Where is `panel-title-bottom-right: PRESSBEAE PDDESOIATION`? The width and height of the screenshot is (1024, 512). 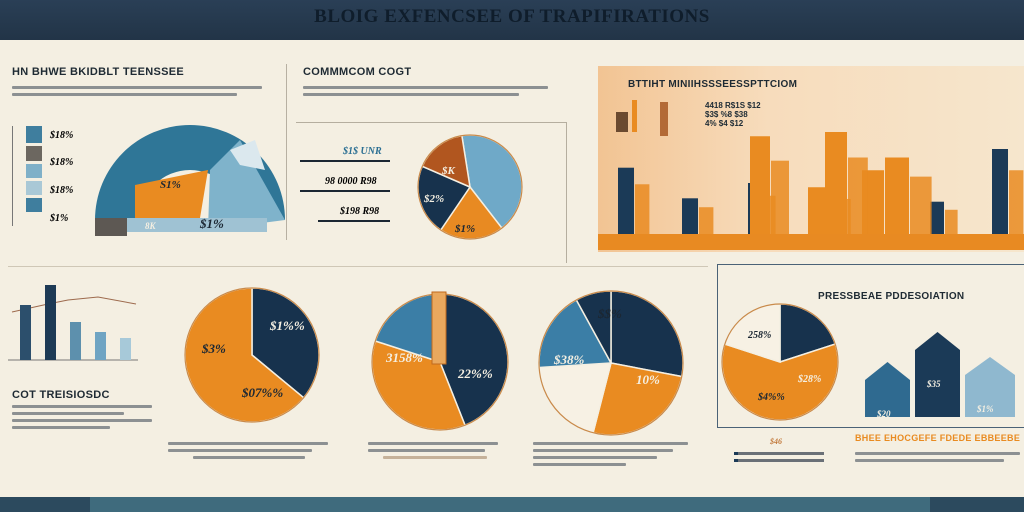
panel-title-bottom-right: PRESSBEAE PDDESOIATION is located at coordinates (891, 296).